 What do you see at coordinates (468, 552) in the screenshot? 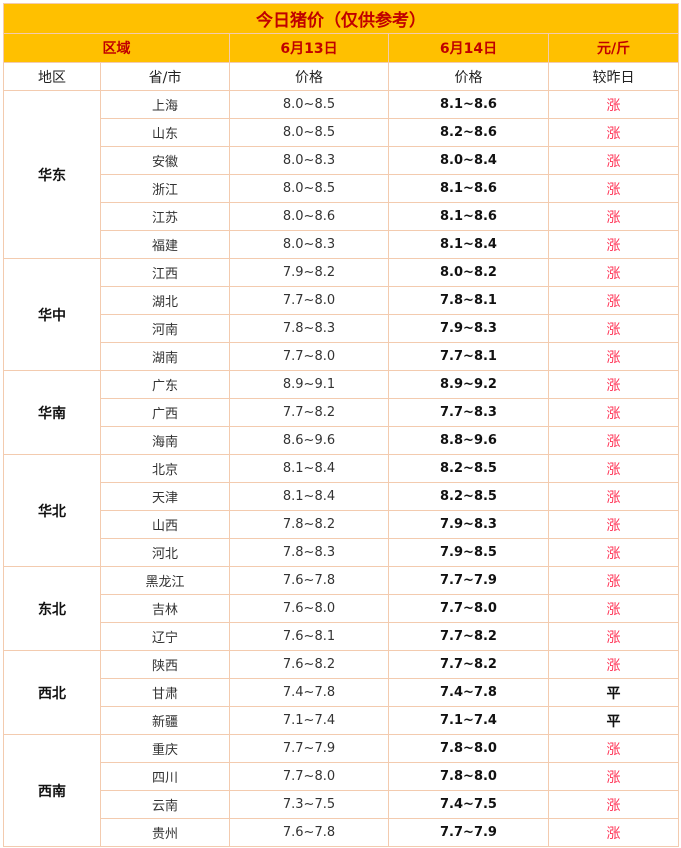
I see `price-jun14-cell: 7.9~8.5` at bounding box center [468, 552].